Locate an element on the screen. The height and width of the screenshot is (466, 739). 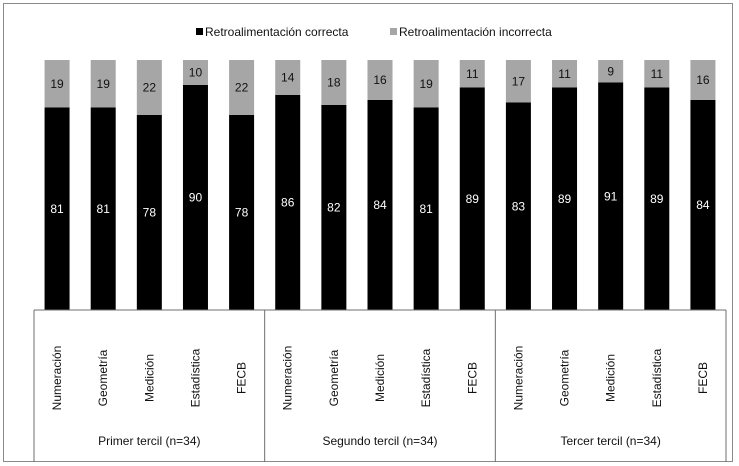
data-label-incorrect: 18 is located at coordinates (334, 83).